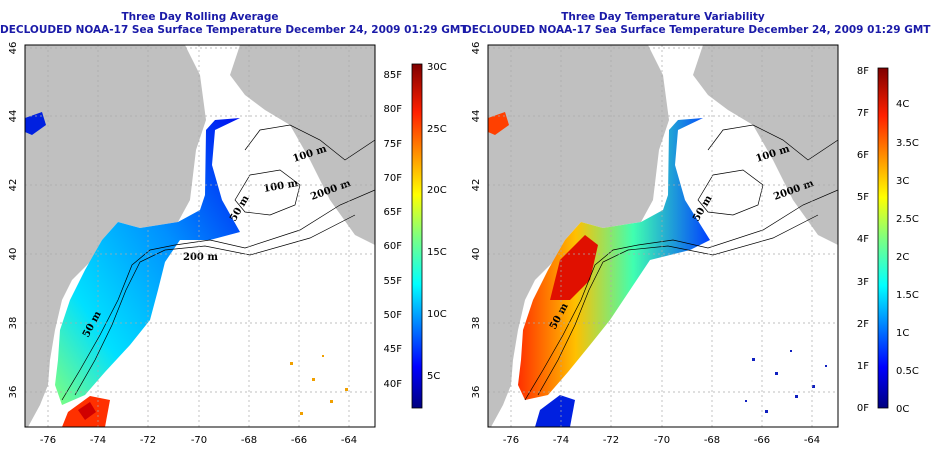 The width and height of the screenshot is (950, 475). I want to click on colorbar-label: 65F, so click(393, 212).